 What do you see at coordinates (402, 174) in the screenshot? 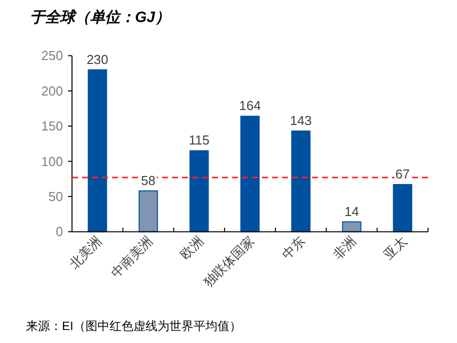
I see `data-label: 67` at bounding box center [402, 174].